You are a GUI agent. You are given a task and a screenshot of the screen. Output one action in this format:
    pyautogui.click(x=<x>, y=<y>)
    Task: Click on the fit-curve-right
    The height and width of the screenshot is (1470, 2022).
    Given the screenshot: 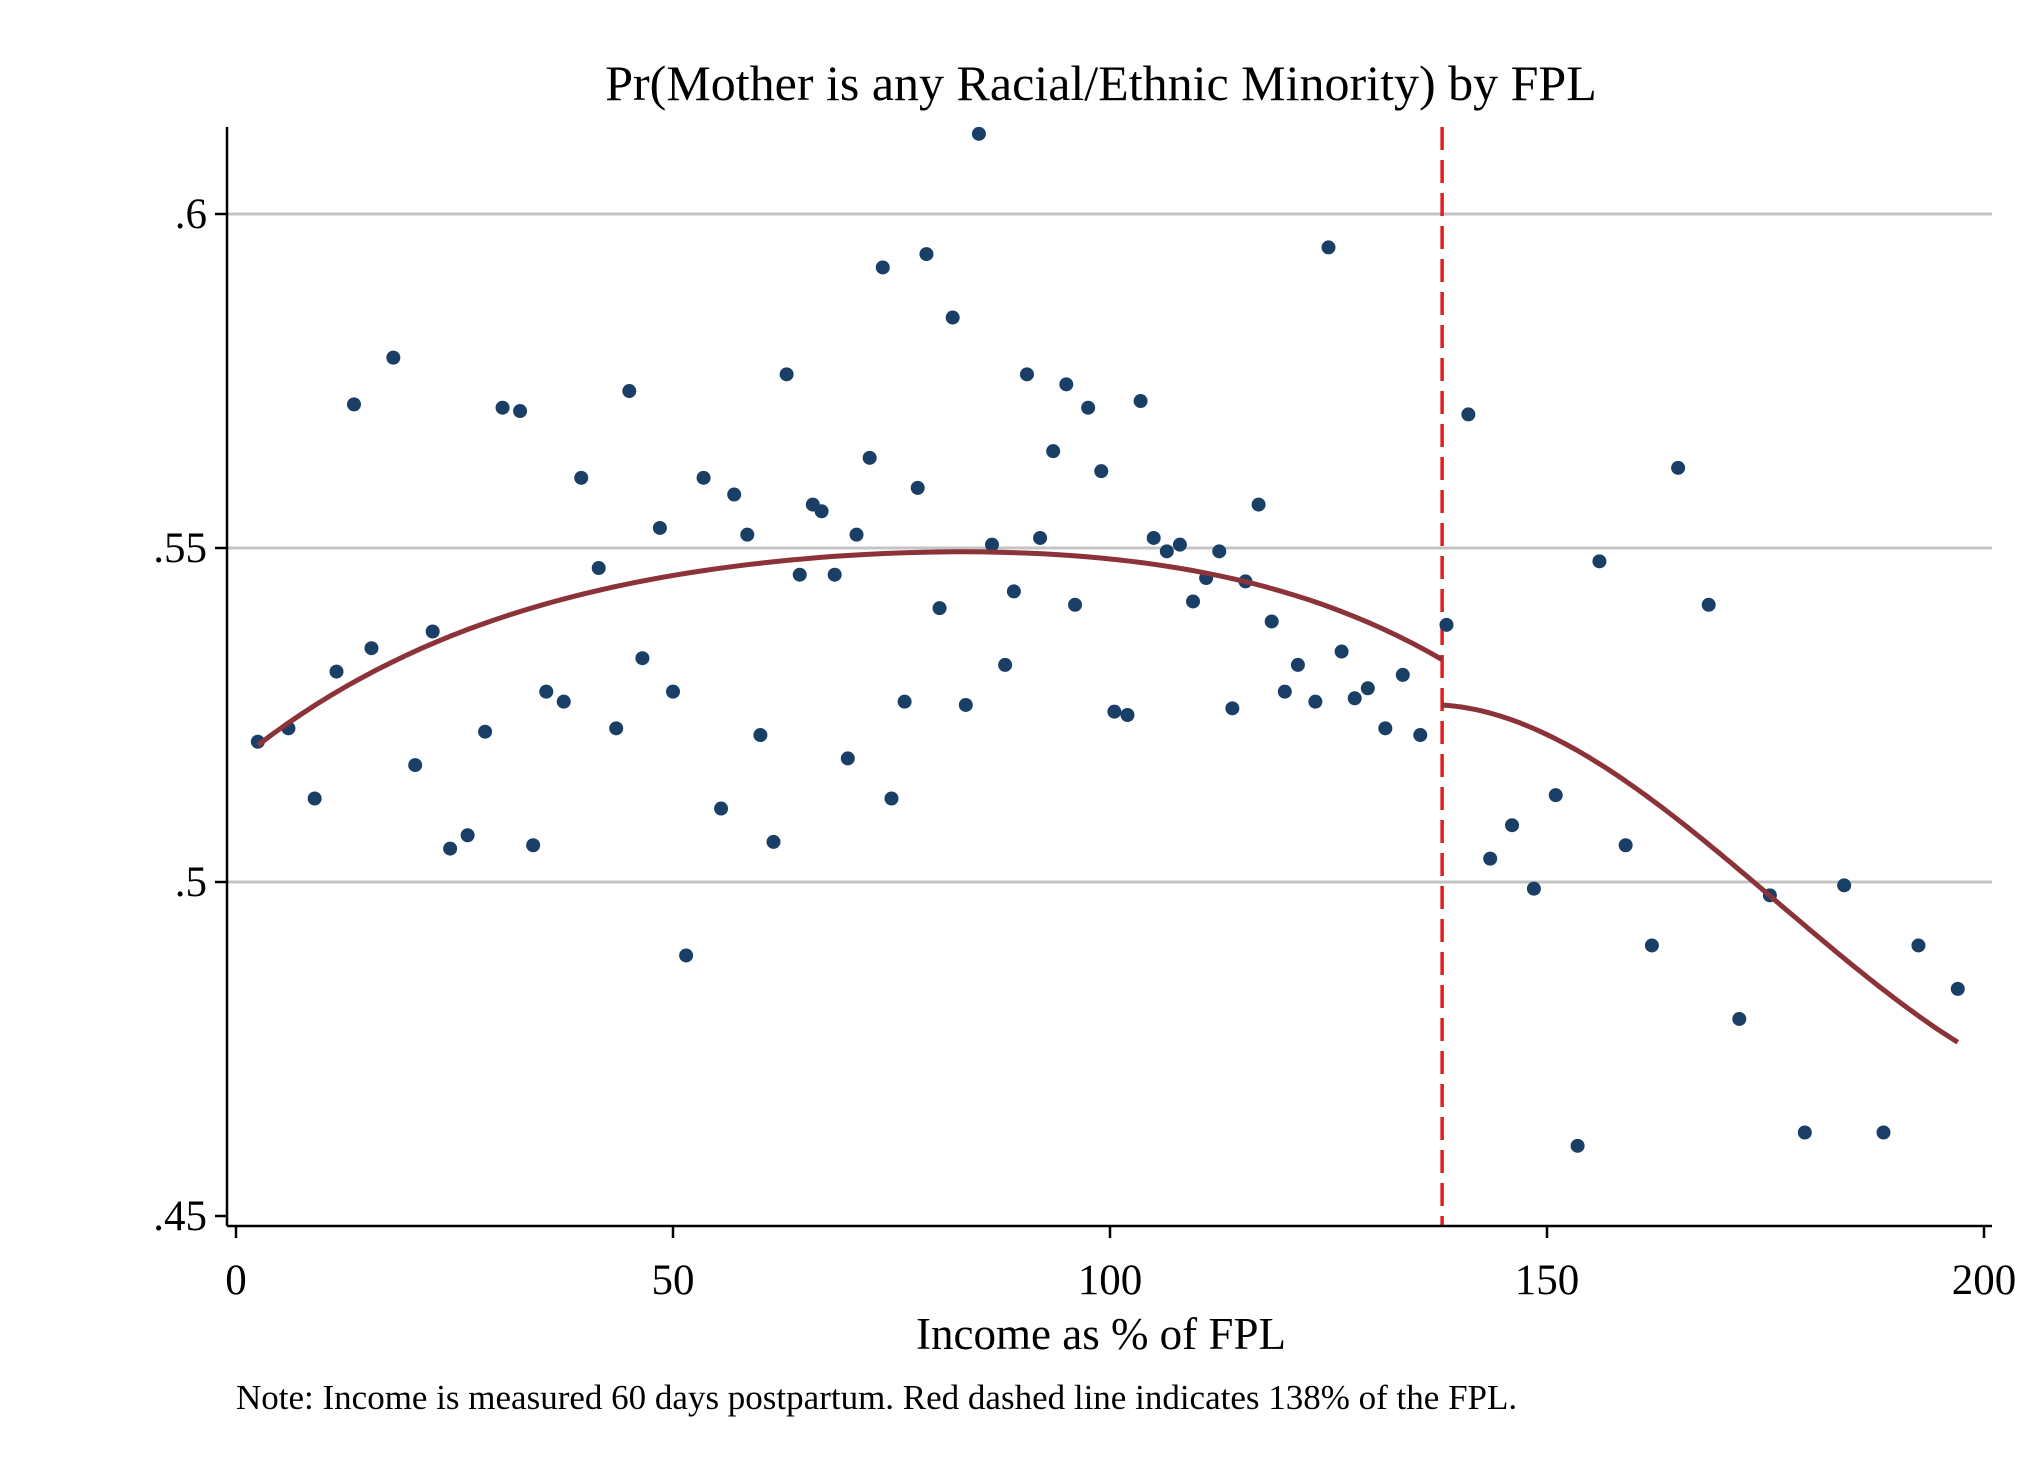 What is the action you would take?
    pyautogui.click(x=1700, y=873)
    